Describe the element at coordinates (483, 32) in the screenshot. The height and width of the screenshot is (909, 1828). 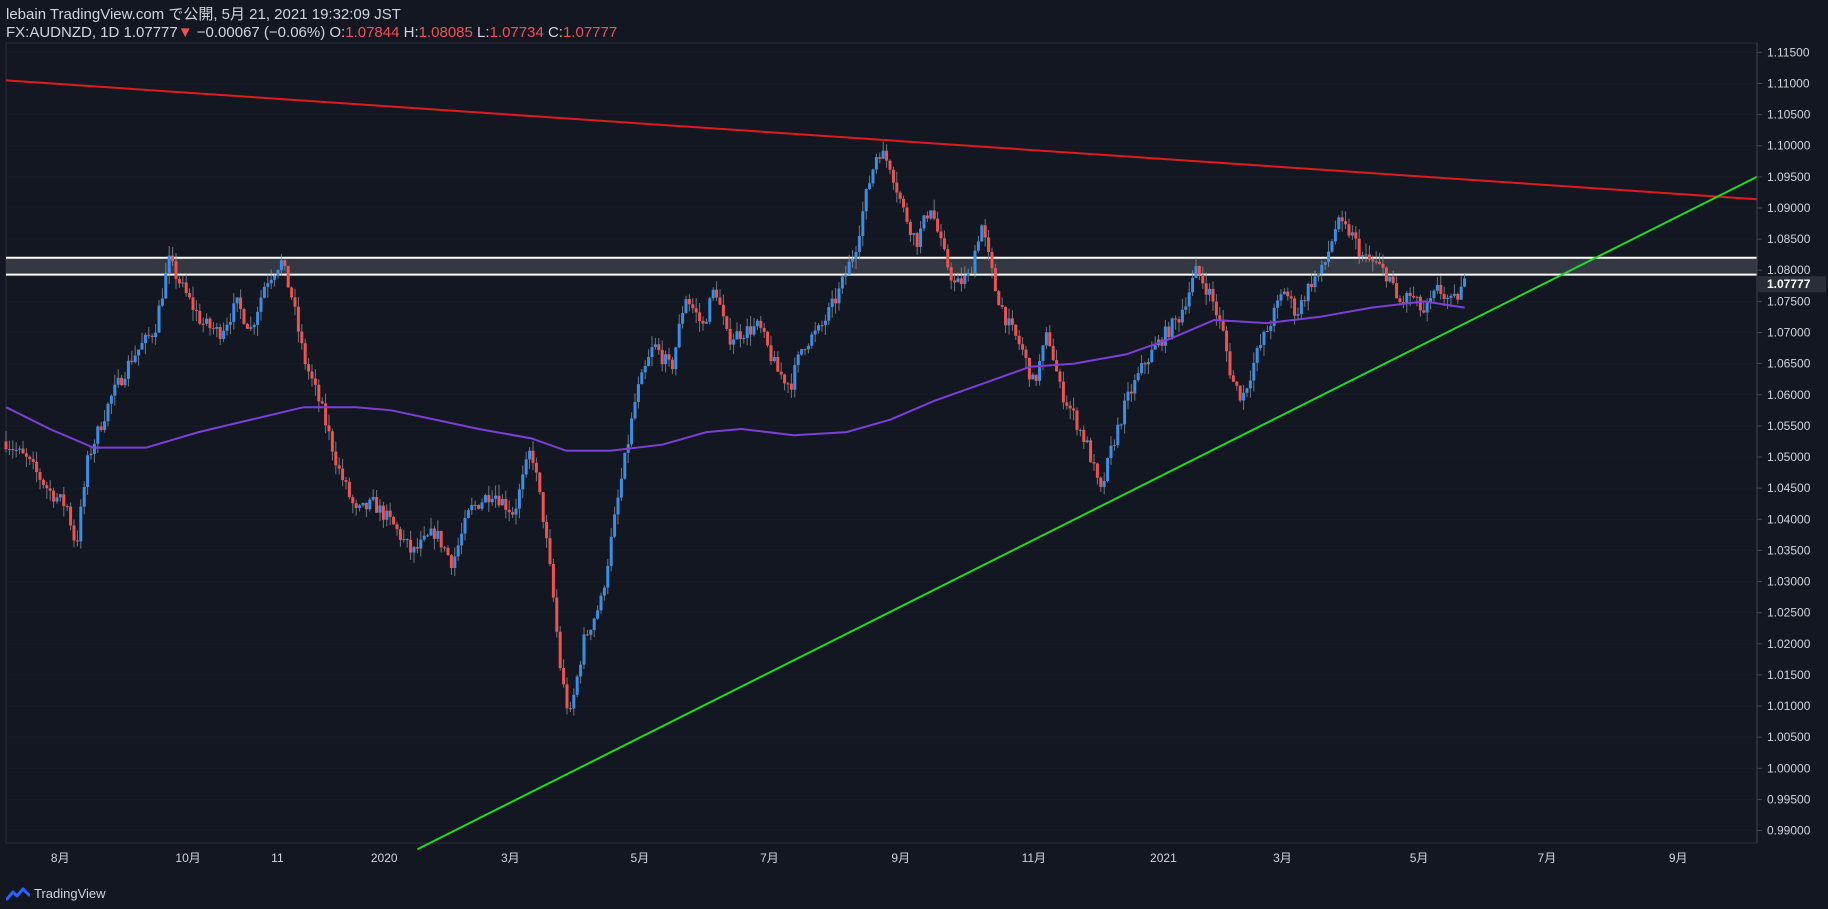
I see `low-label: L:` at that location.